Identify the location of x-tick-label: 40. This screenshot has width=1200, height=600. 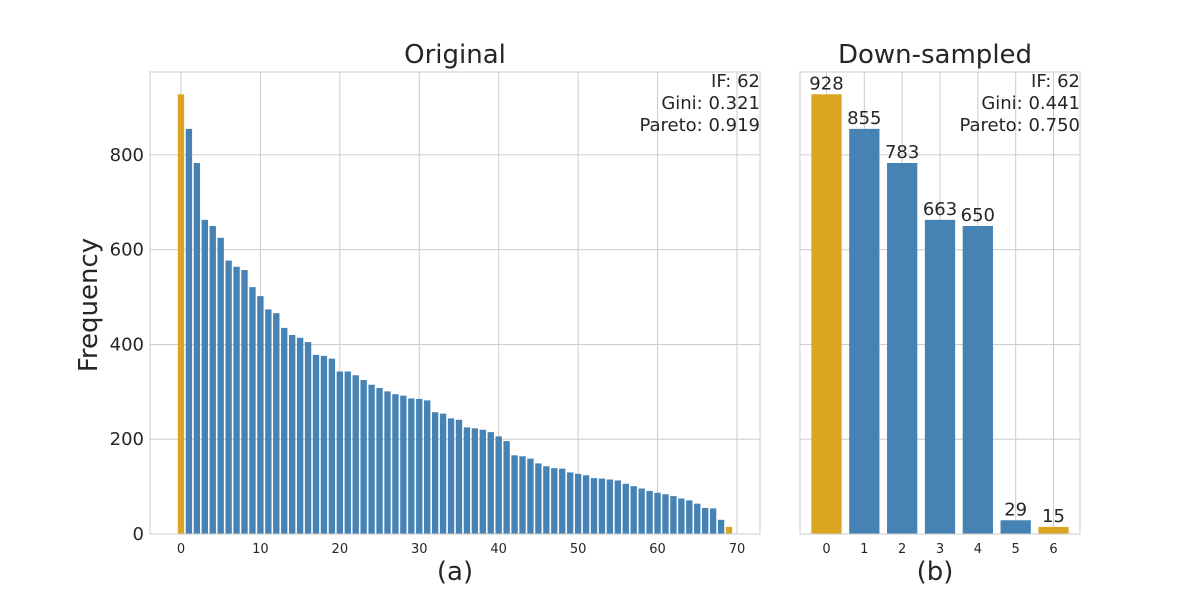
(498, 549).